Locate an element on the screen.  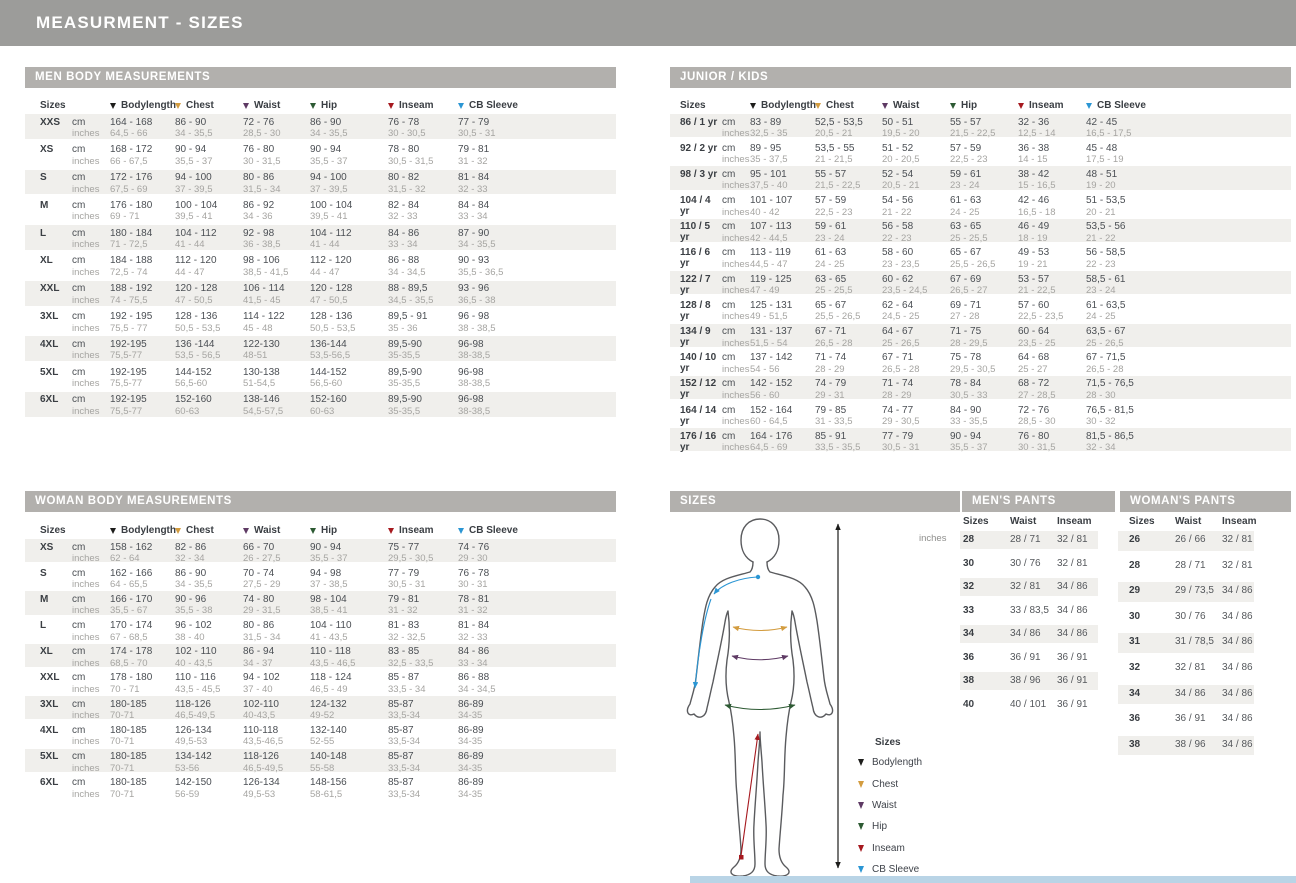
value-cell: 85-87 33,5-34 is located at coordinates (423, 788).